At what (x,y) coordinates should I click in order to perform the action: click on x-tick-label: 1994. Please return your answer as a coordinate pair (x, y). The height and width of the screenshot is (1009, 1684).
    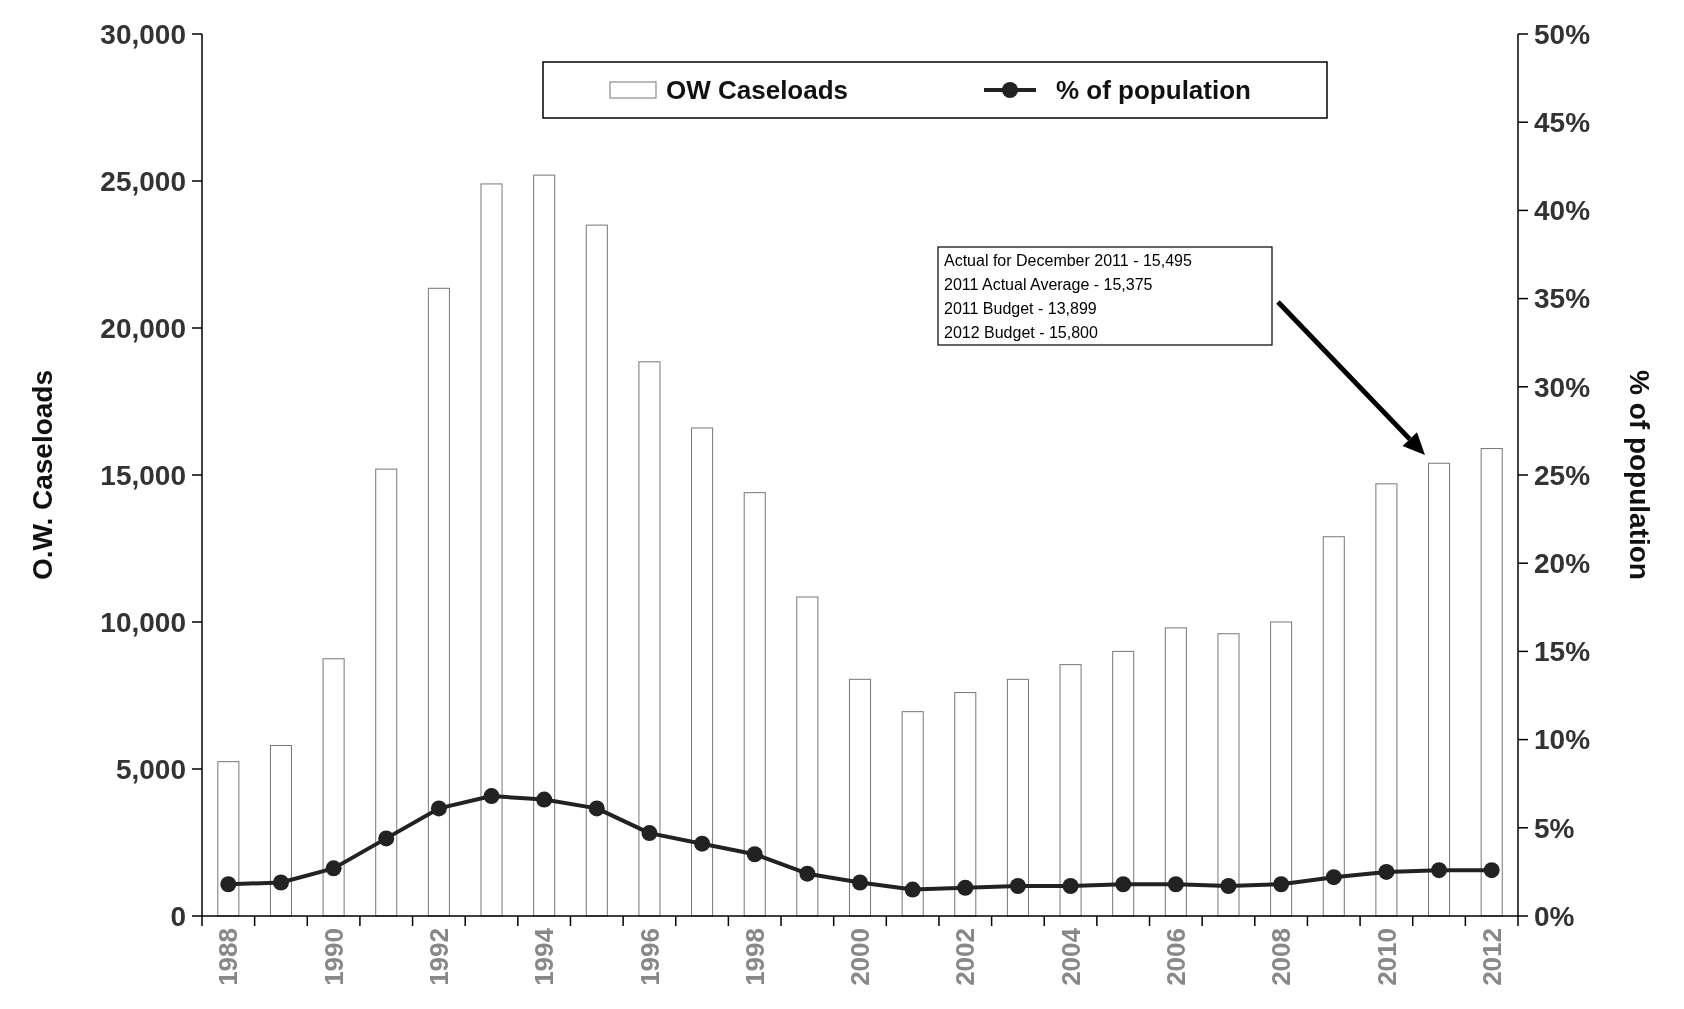
    Looking at the image, I should click on (544, 956).